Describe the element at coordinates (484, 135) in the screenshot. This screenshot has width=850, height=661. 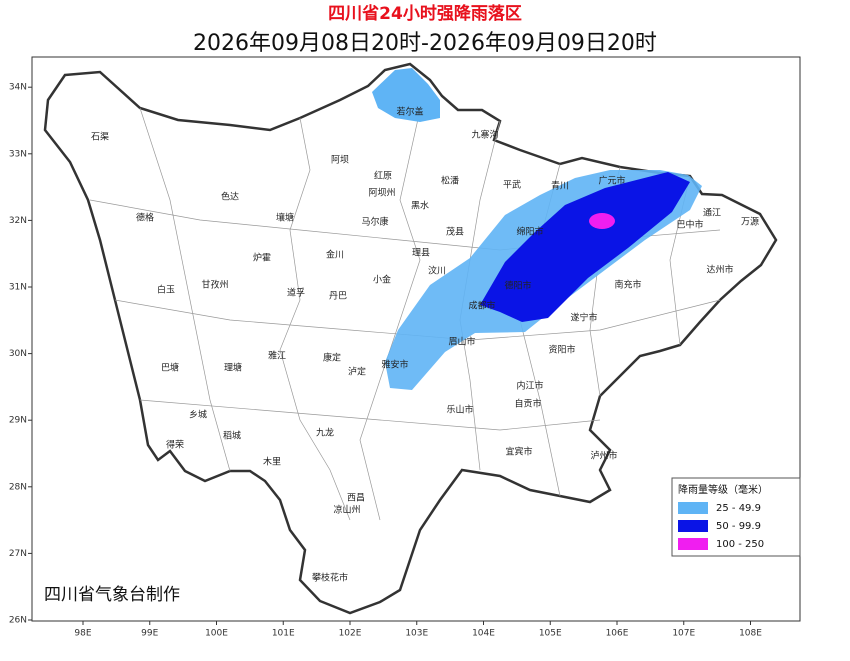
I see `place-label: 九寨沟` at that location.